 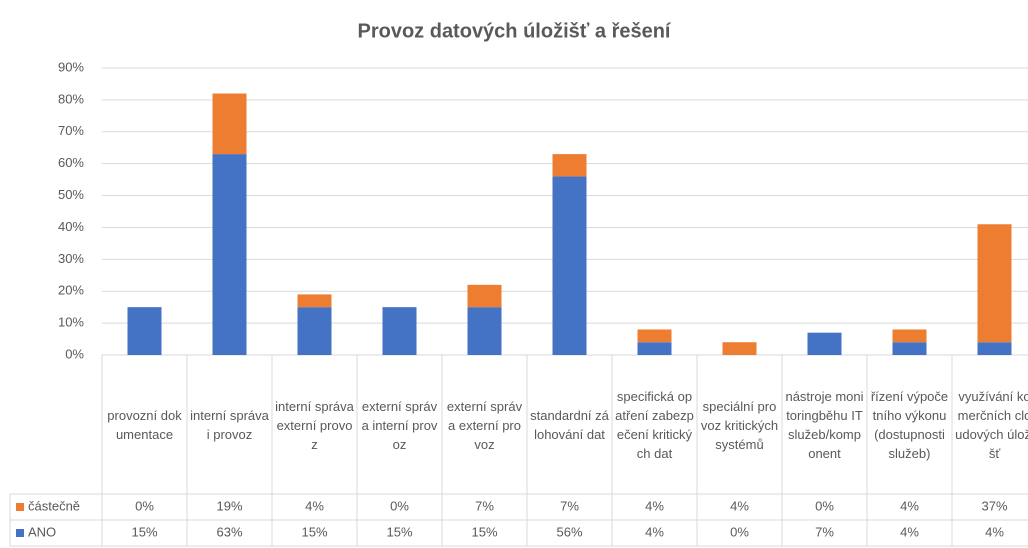 I want to click on category-label: provozní dokumentace, so click(x=144, y=425).